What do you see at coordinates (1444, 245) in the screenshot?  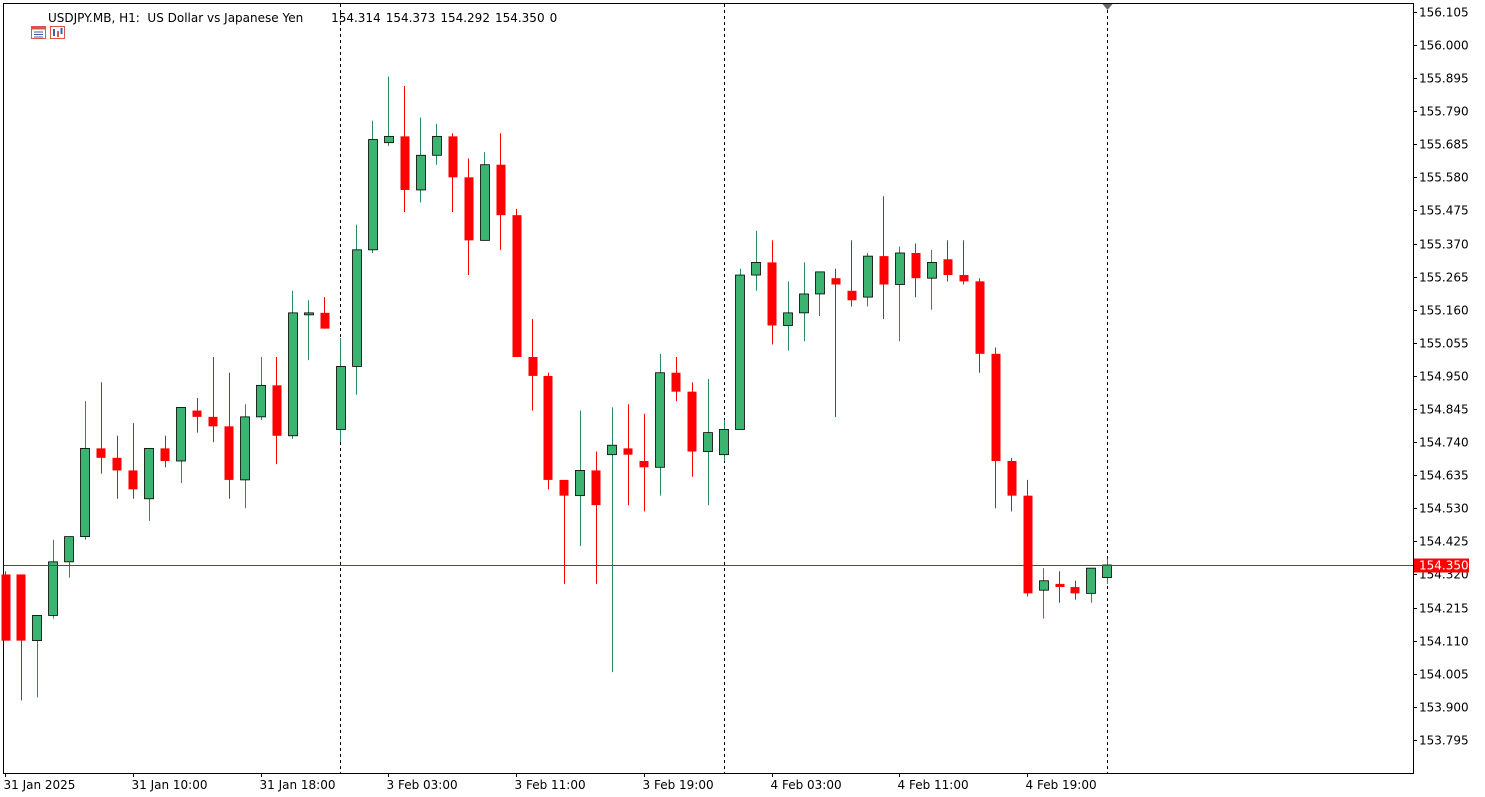 I see `price-tick-label: 155.370` at bounding box center [1444, 245].